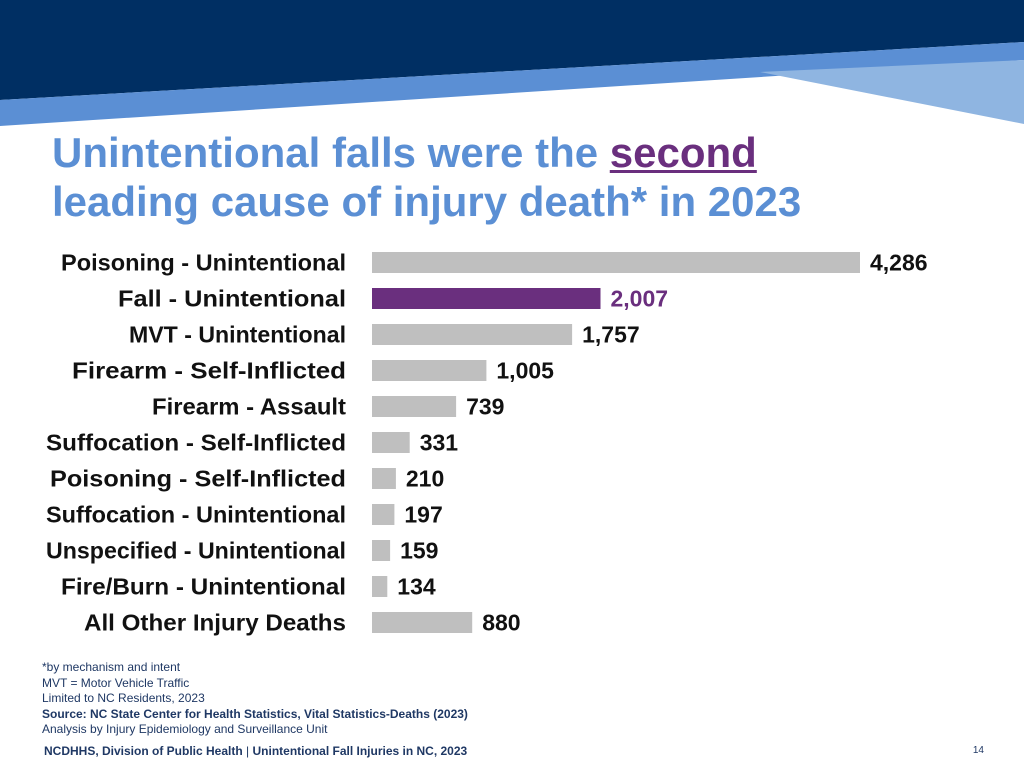 The image size is (1024, 768). Describe the element at coordinates (978, 750) in the screenshot. I see `page-number: 14` at that location.